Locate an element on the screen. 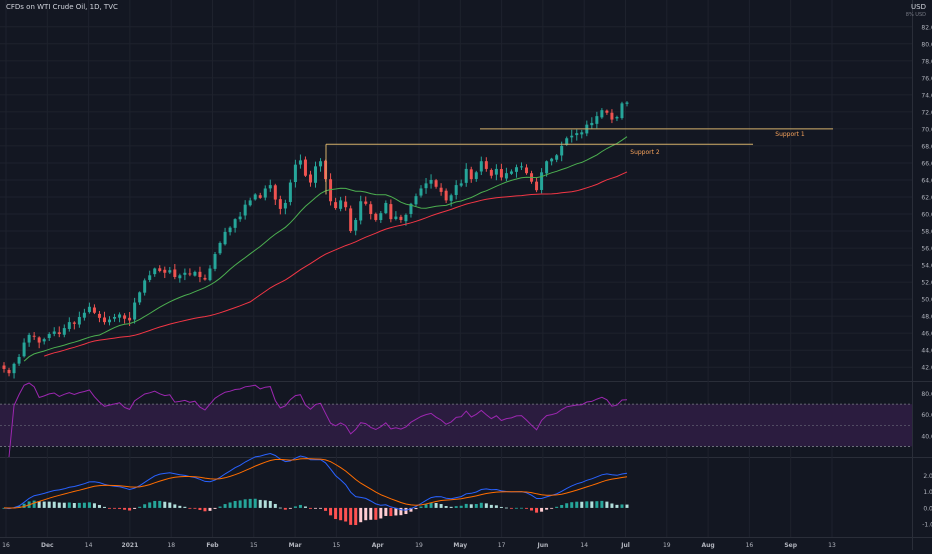  price-tick-label: 70.00 is located at coordinates (926, 129).